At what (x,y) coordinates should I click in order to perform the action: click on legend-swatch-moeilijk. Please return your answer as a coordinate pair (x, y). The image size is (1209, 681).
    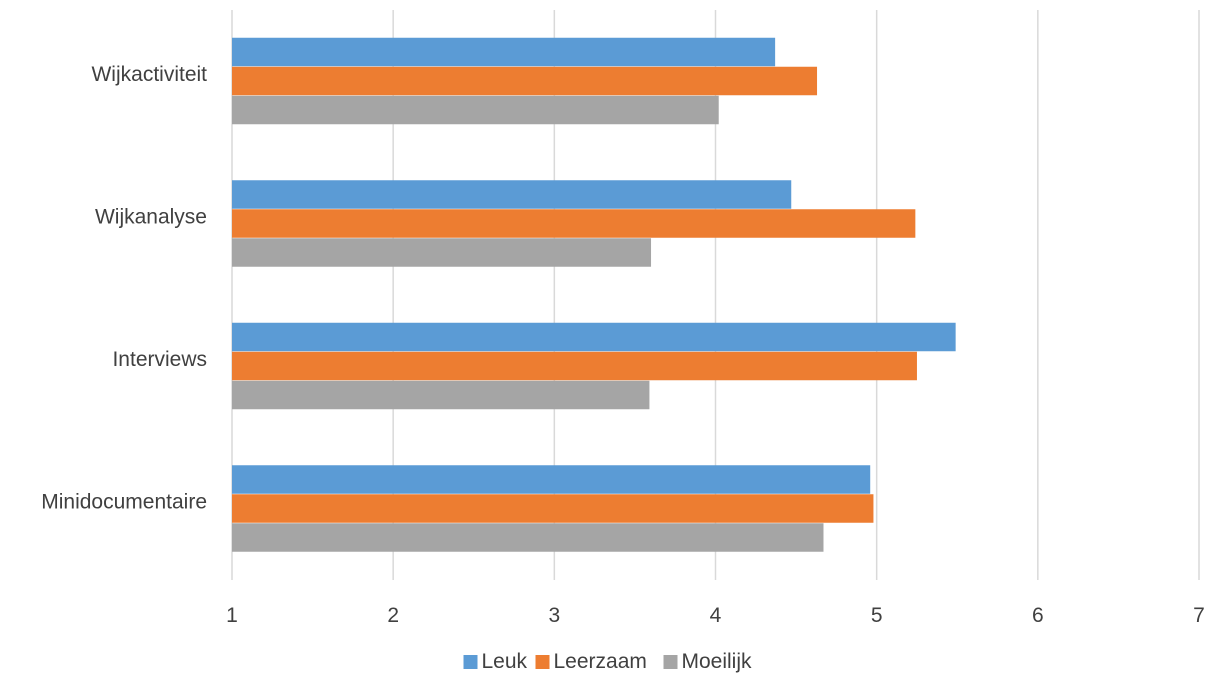
    Looking at the image, I should click on (670, 662).